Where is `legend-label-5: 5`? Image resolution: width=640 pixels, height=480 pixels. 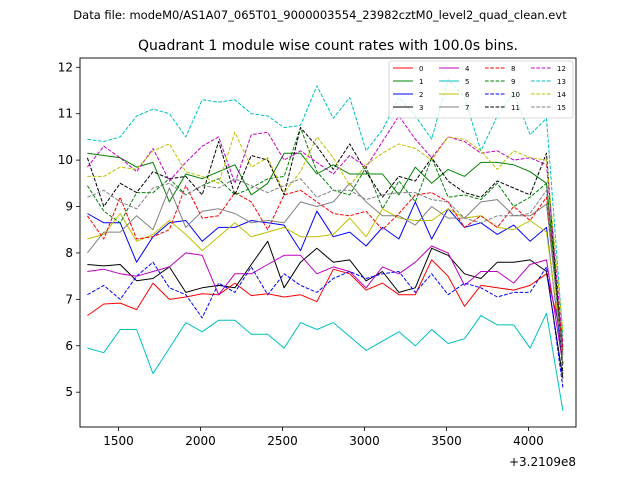
legend-label-5: 5 is located at coordinates (467, 82).